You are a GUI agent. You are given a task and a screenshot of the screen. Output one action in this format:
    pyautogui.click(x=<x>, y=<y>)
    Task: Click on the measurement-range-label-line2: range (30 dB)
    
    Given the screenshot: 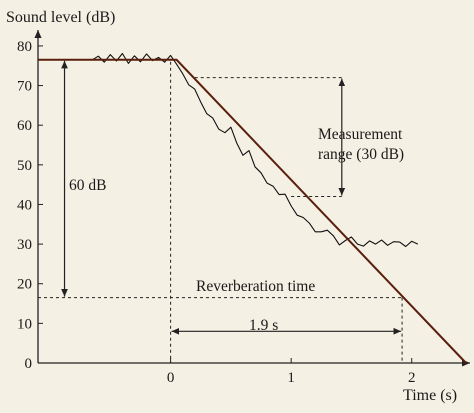 What is the action you would take?
    pyautogui.click(x=361, y=154)
    